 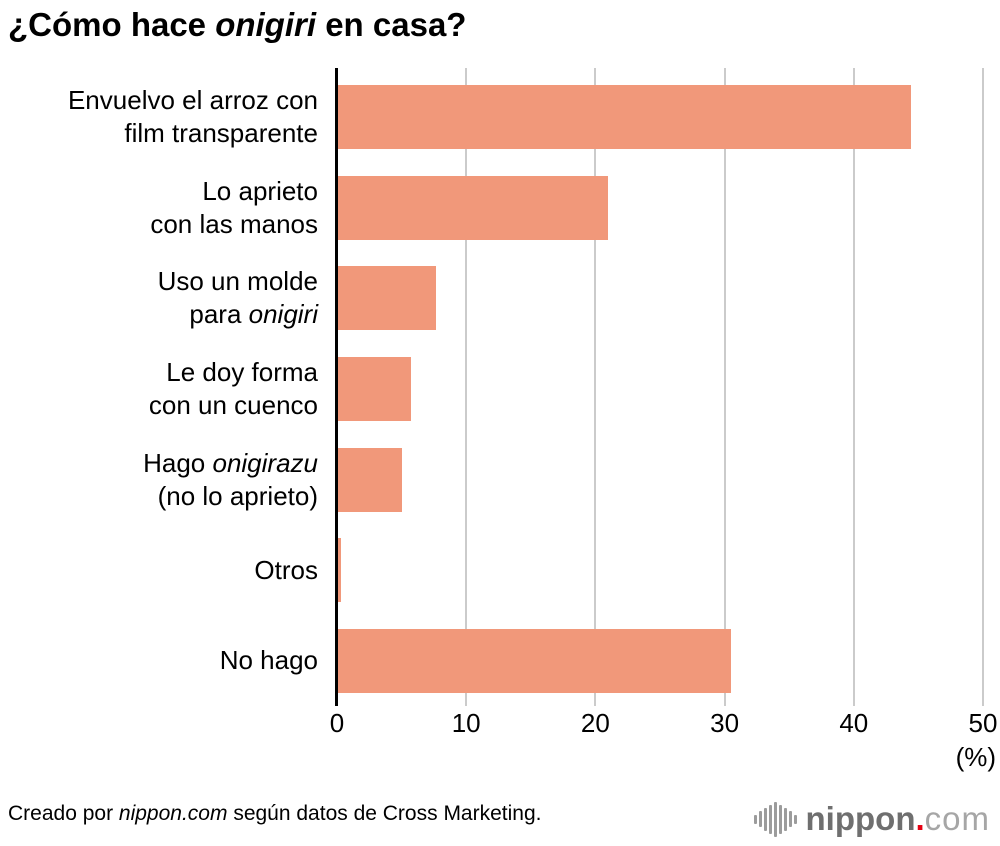 I want to click on category-label-line: para onigiri, so click(x=159, y=314).